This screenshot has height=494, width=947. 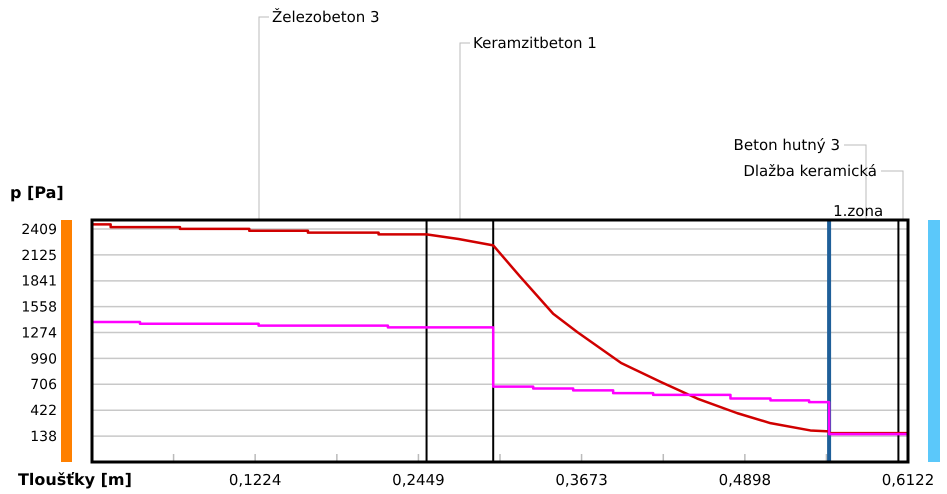 What do you see at coordinates (581, 480) in the screenshot?
I see `x-tick-label: 0,3673` at bounding box center [581, 480].